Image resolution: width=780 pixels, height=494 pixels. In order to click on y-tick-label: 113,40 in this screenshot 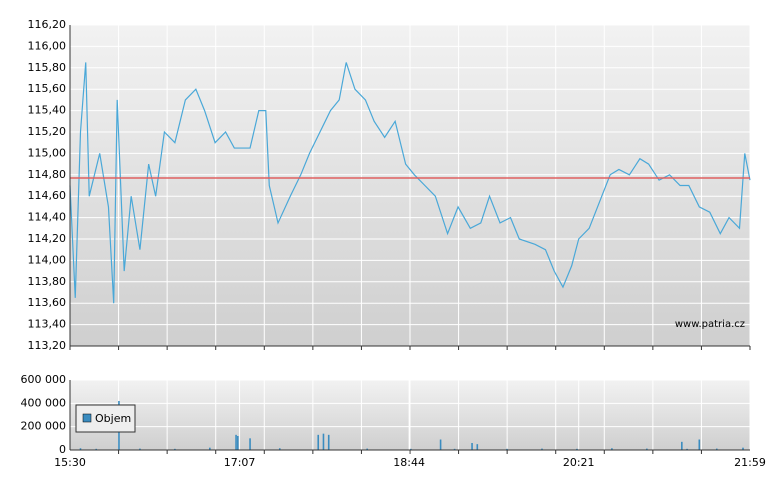, I will do `click(47, 324)`.